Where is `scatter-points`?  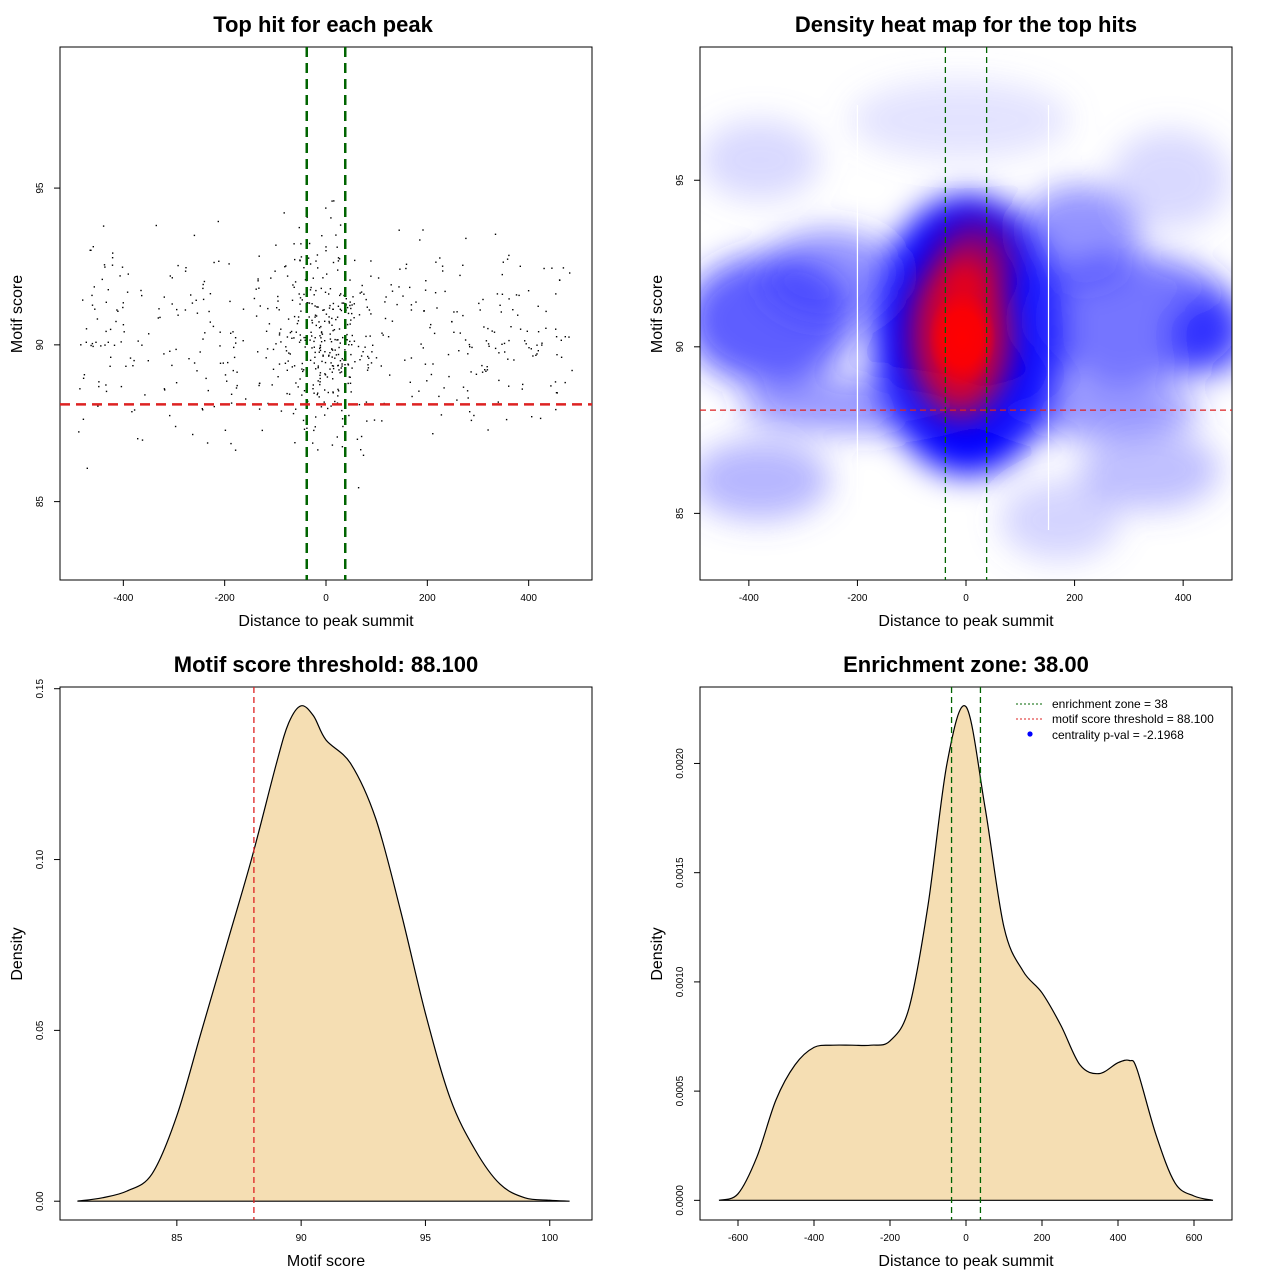
scatter-points is located at coordinates (325, 344).